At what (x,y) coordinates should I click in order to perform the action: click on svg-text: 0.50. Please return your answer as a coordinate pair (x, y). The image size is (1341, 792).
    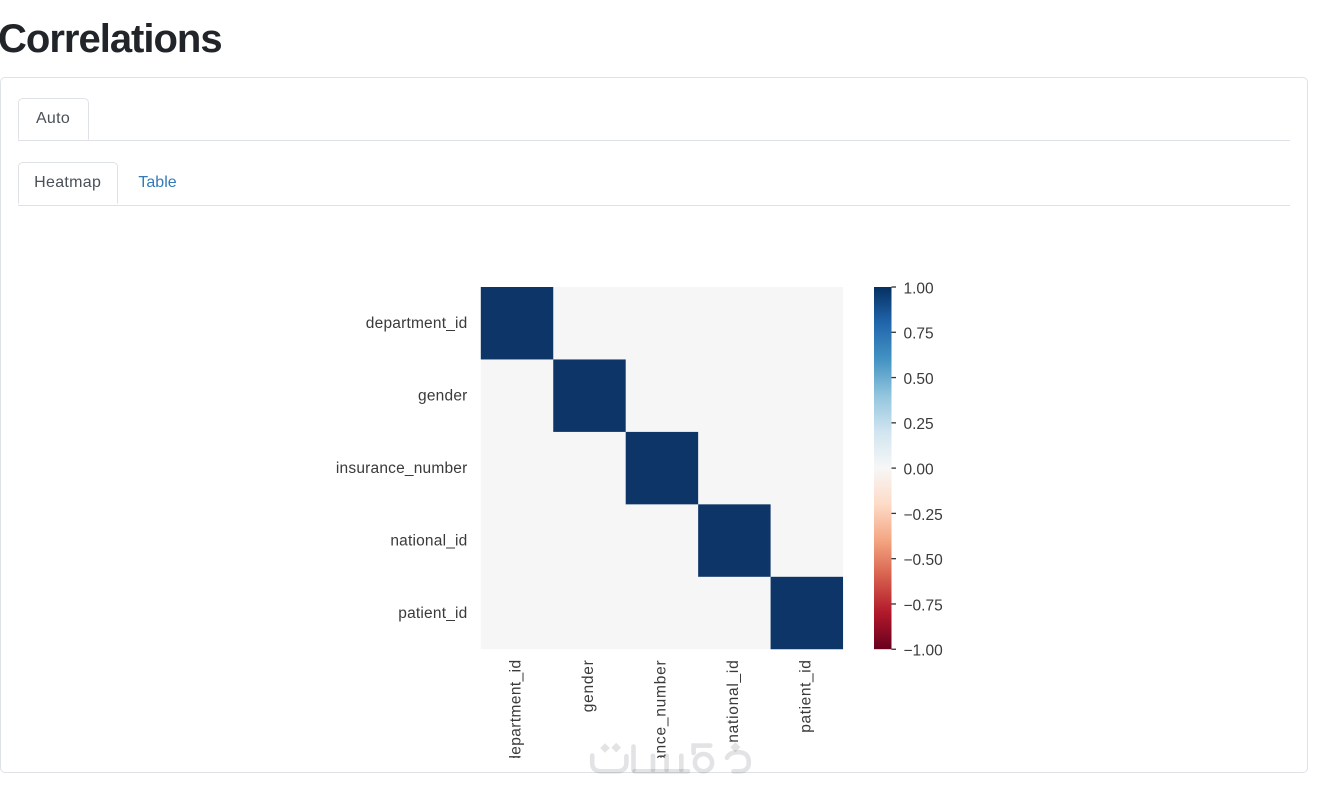
    Looking at the image, I should click on (919, 379).